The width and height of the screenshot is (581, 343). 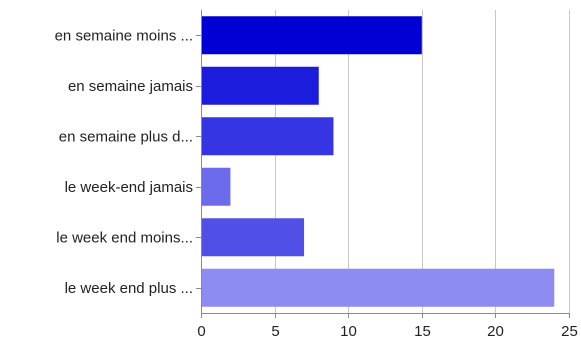 What do you see at coordinates (275, 331) in the screenshot?
I see `x-tick-label: 5` at bounding box center [275, 331].